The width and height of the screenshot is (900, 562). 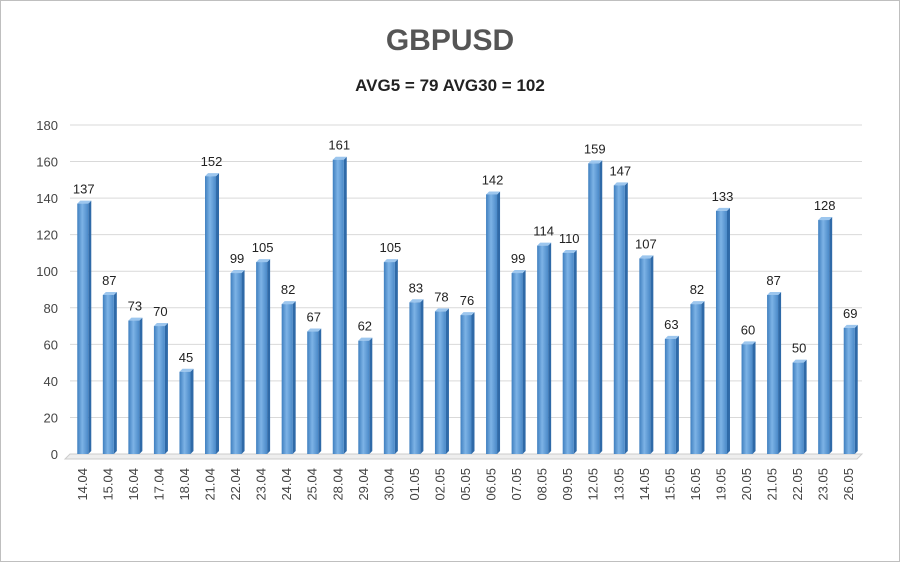 What do you see at coordinates (773, 280) in the screenshot?
I see `data-label: 87` at bounding box center [773, 280].